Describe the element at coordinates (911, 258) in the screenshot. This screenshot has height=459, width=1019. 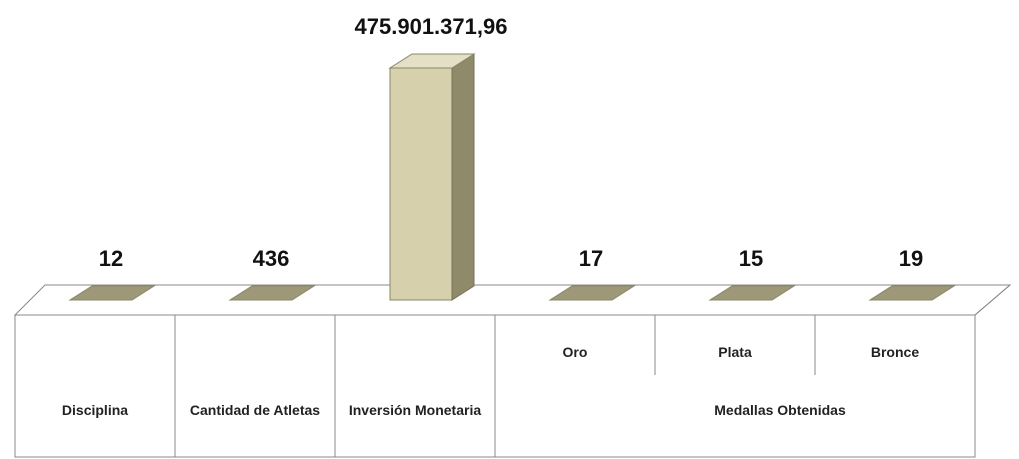
I see `value-label: 19` at that location.